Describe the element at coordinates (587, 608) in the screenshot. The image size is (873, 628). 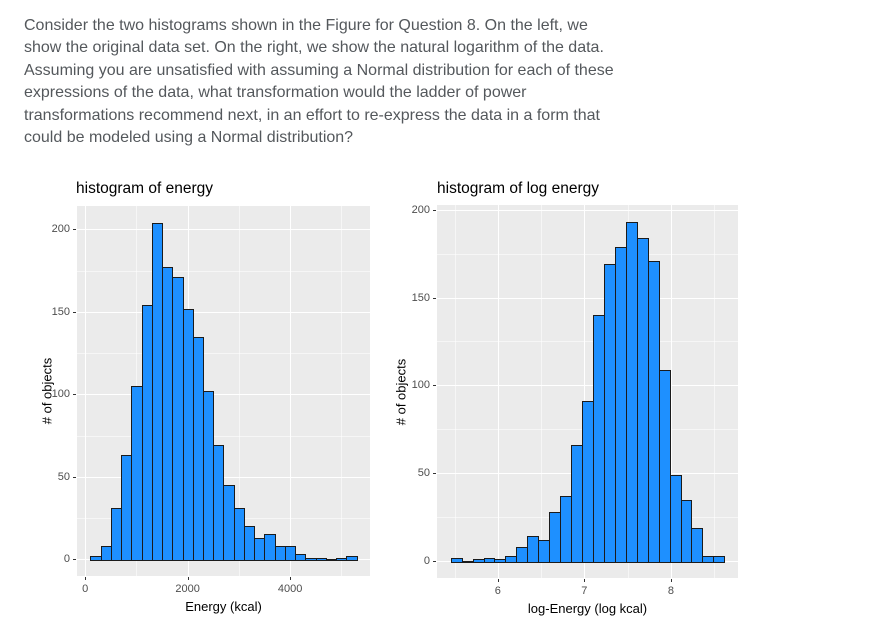
I see `x-axis-title: log-Energy (log kcal)` at that location.